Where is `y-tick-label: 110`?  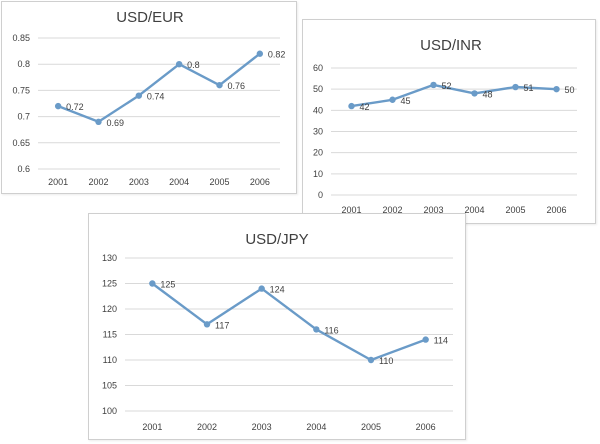 y-tick-label: 110 is located at coordinates (110, 360).